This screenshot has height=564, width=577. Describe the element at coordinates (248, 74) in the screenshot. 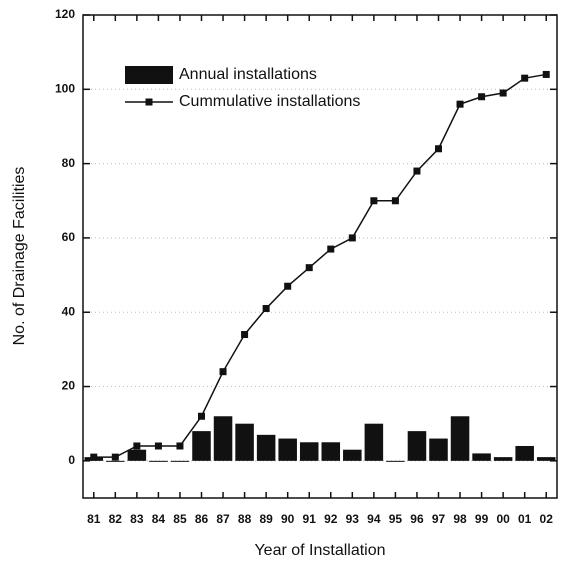

I see `legend-label: Annual installations` at that location.